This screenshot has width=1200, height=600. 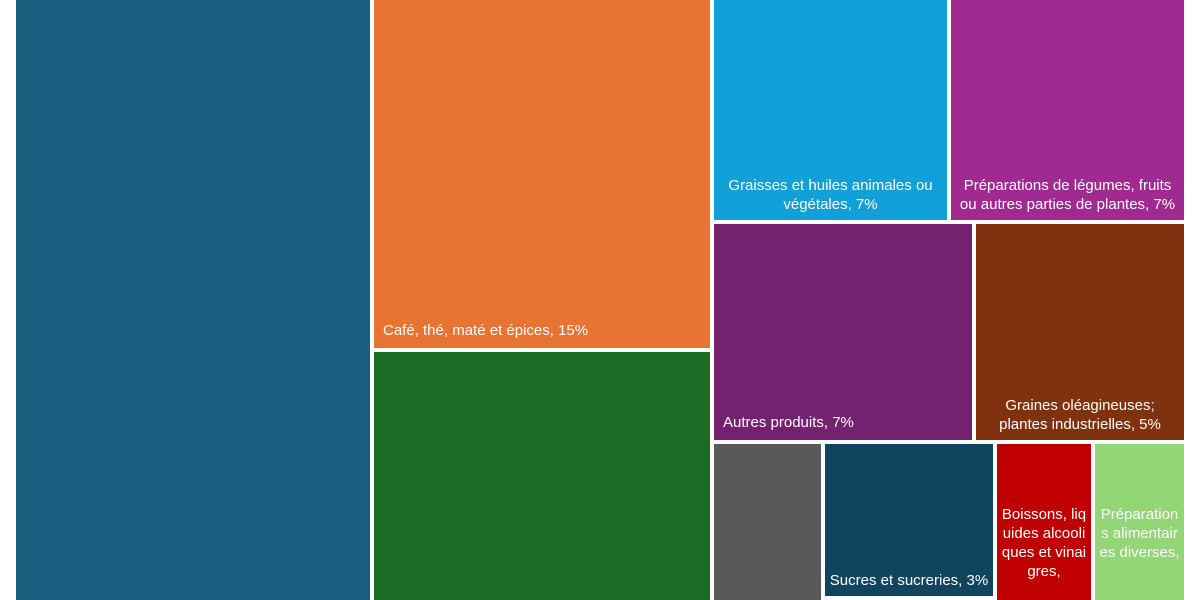 I want to click on tile-sucres: Sucres et sucreries, 3%, so click(x=909, y=520).